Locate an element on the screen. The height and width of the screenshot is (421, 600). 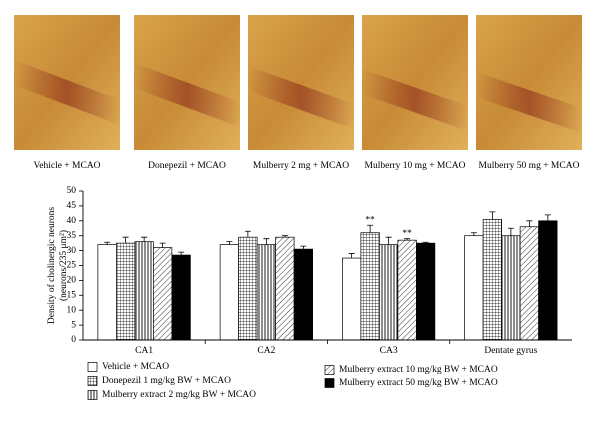
y-tick-label: 0 is located at coordinates (73, 340).